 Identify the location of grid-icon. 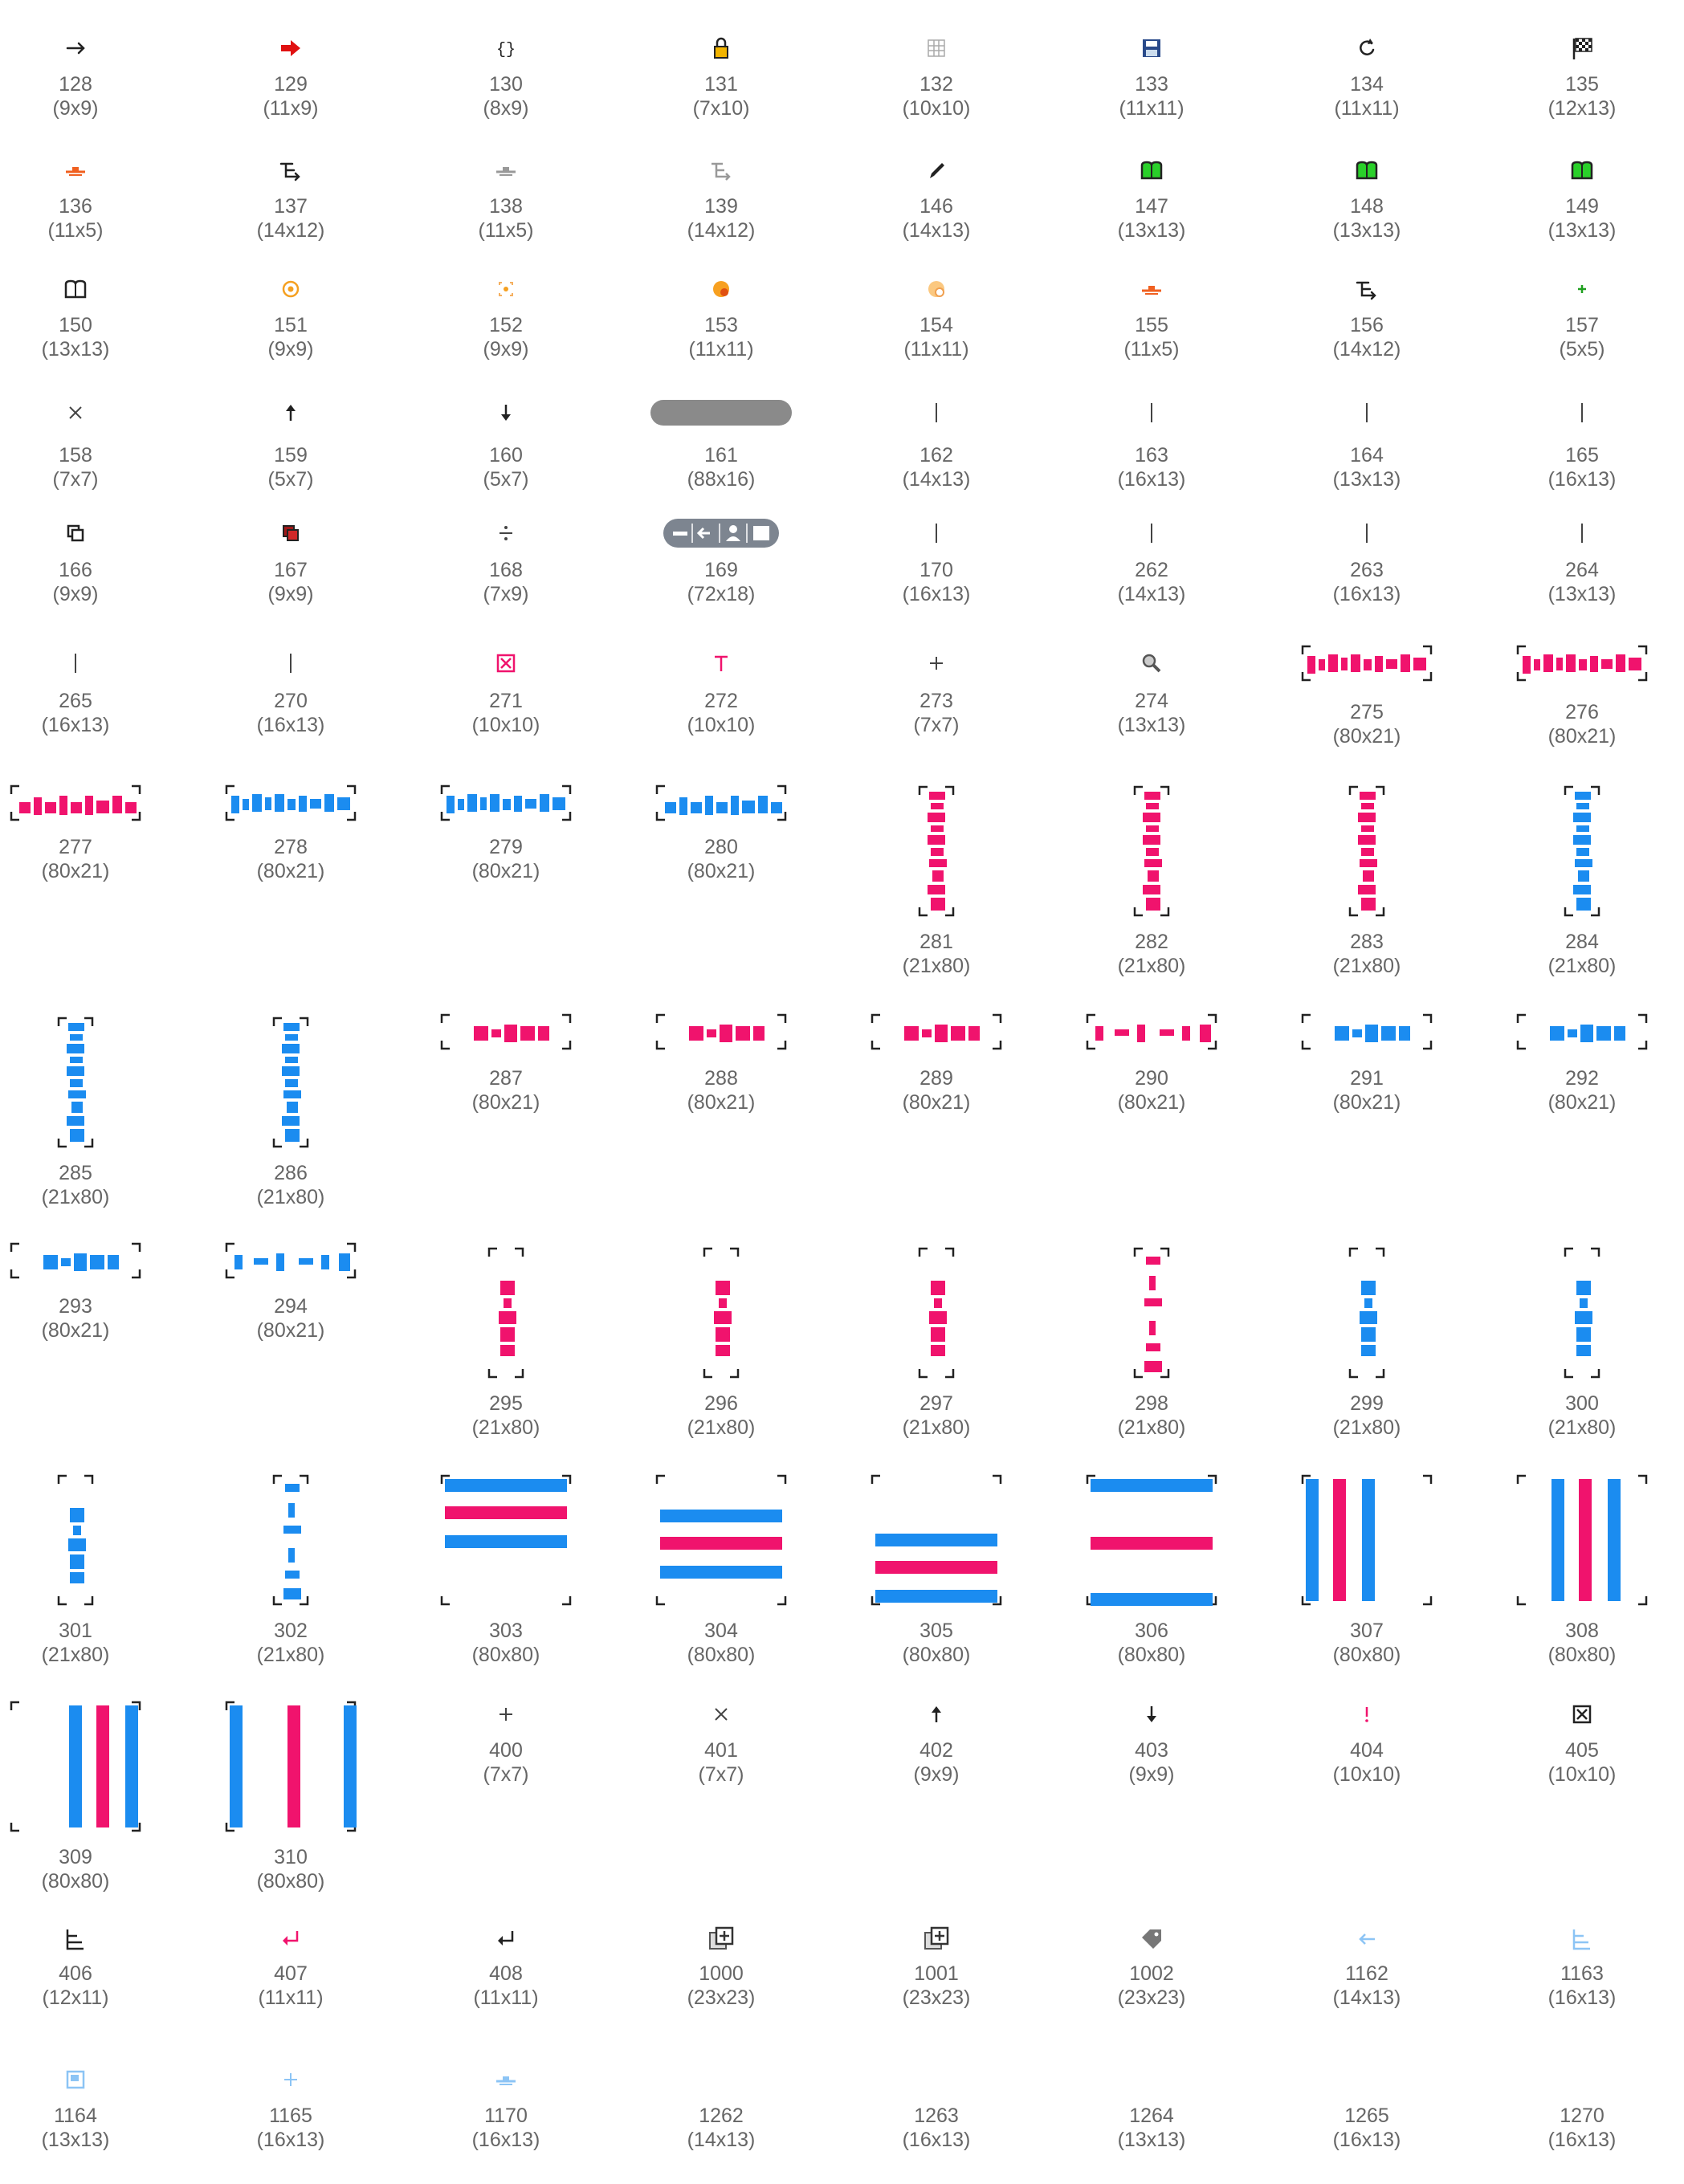
(936, 48).